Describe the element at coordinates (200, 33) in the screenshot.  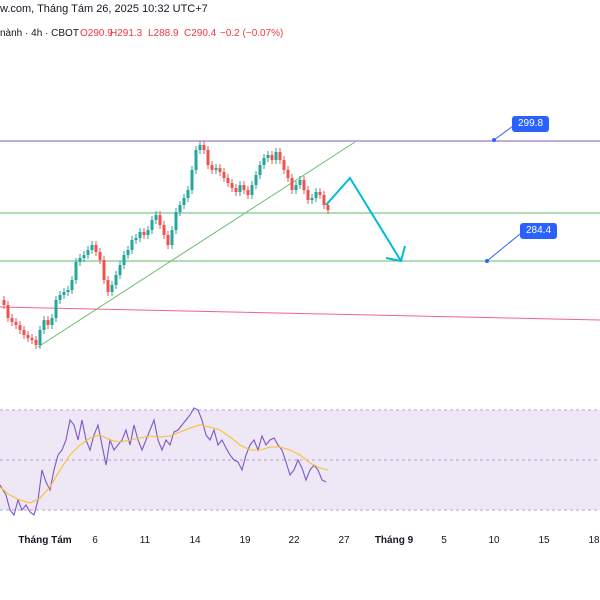
I see `close-value: C290.4` at that location.